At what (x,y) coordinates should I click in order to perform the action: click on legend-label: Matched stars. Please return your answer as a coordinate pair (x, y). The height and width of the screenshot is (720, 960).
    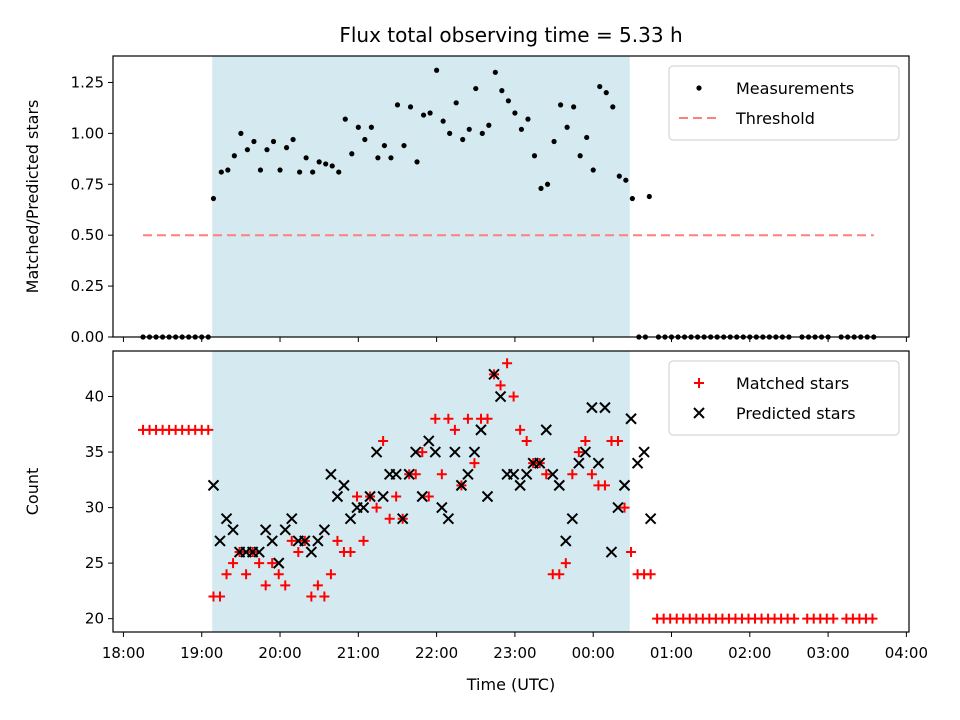
    Looking at the image, I should click on (792, 383).